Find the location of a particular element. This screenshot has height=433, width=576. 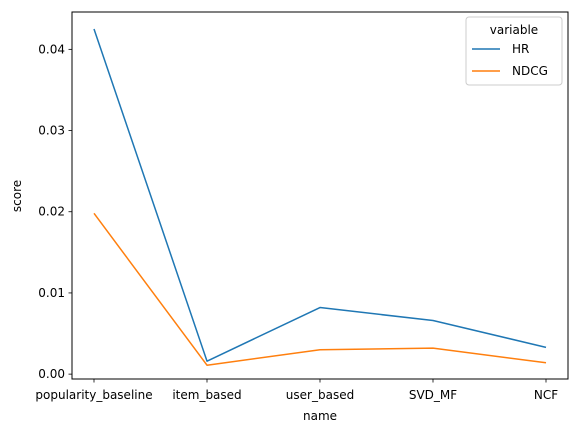

x-tick-label: popularity_baseline is located at coordinates (93, 395).